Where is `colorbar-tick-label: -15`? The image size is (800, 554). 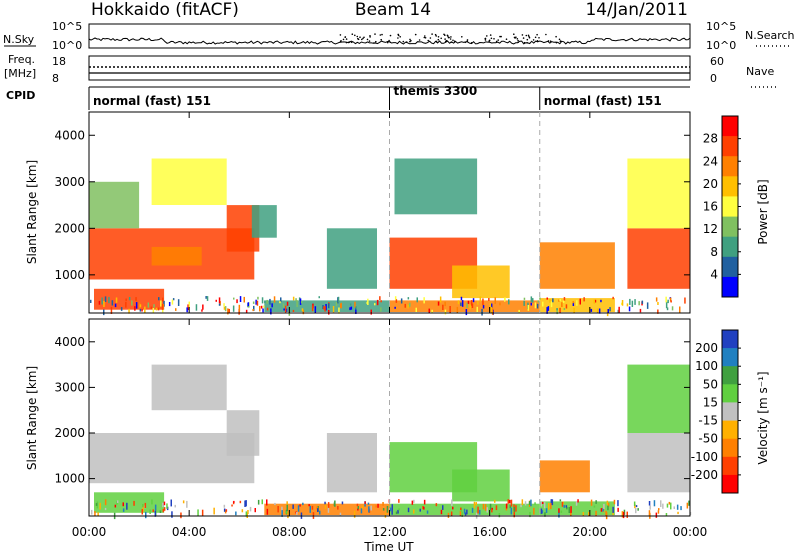
colorbar-tick-label: -15 is located at coordinates (708, 421).